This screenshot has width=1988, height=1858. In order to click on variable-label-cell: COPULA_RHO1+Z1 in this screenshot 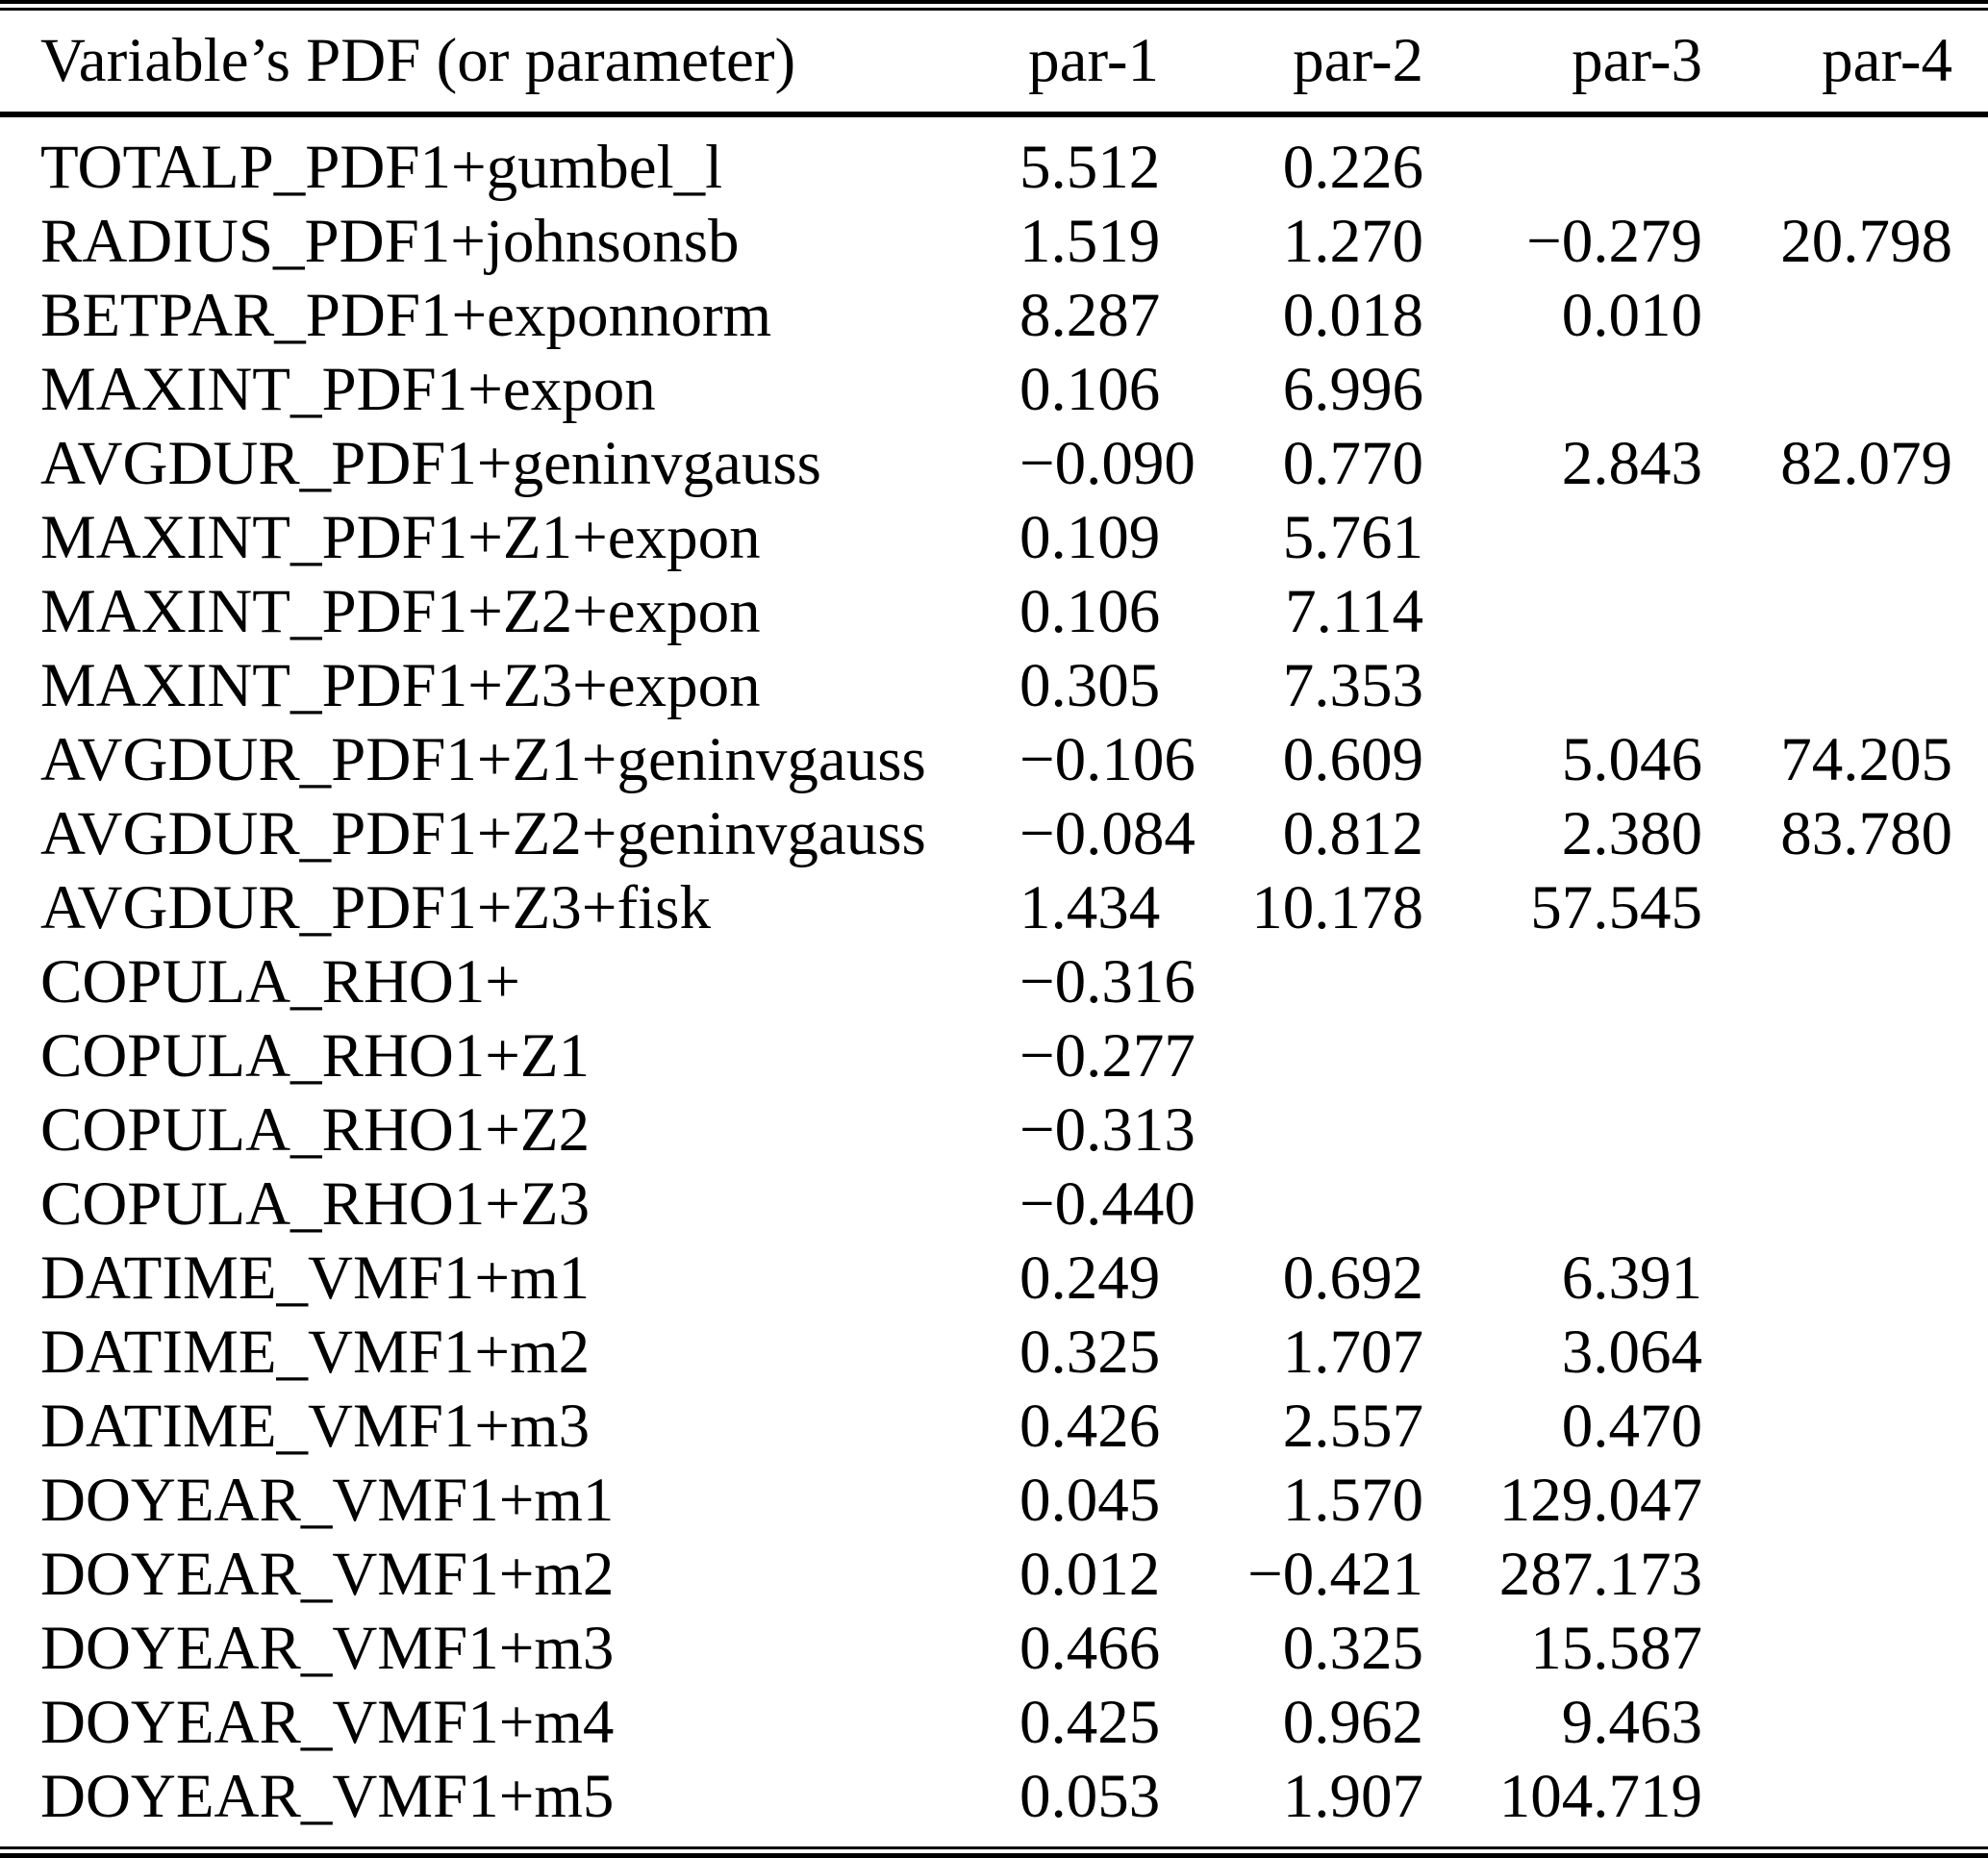, I will do `click(315, 1056)`.